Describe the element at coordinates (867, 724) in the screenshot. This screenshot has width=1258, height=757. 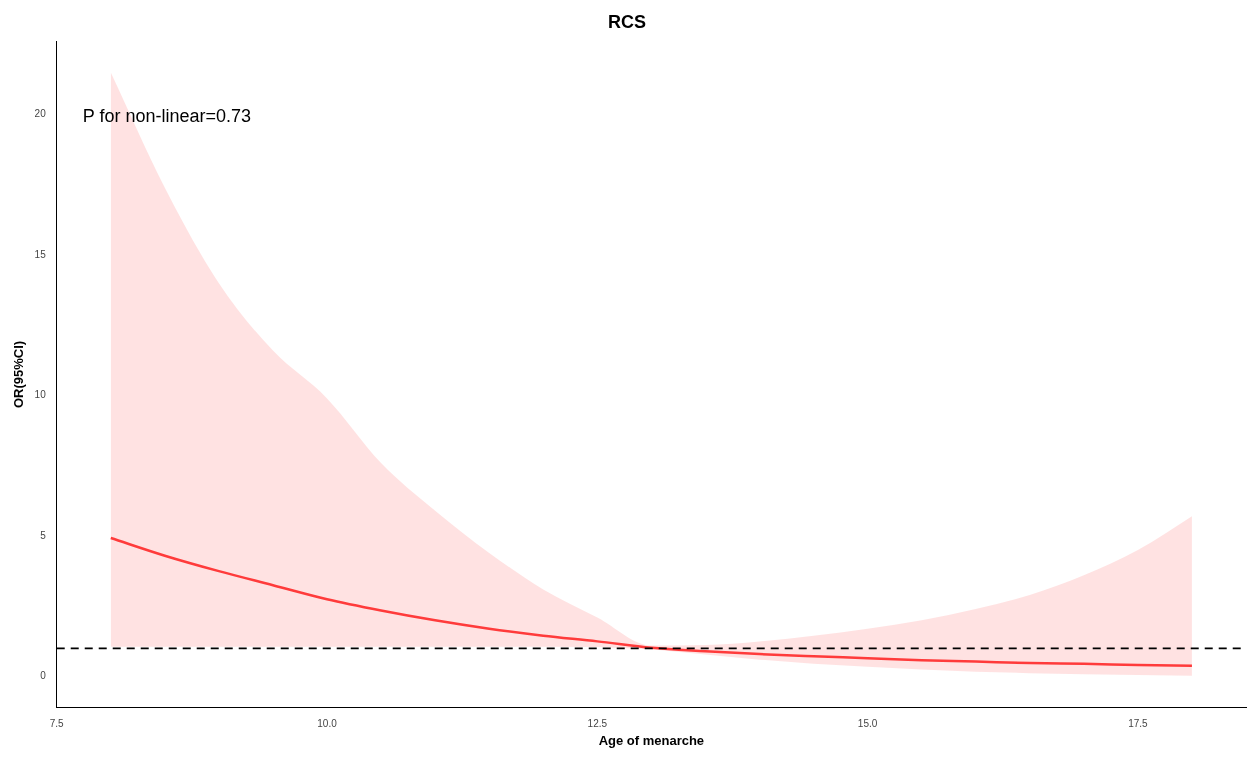
I see `x-tick-label: 15.0` at that location.